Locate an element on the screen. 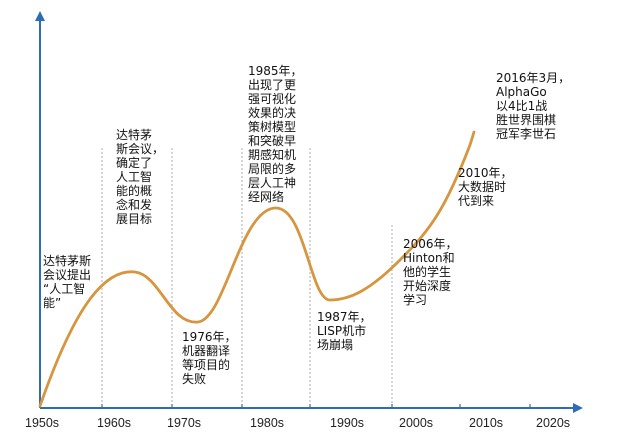  annotation-1987-lisp-collapse: 1987年， LISP机市 场崩塌 is located at coordinates (344, 331).